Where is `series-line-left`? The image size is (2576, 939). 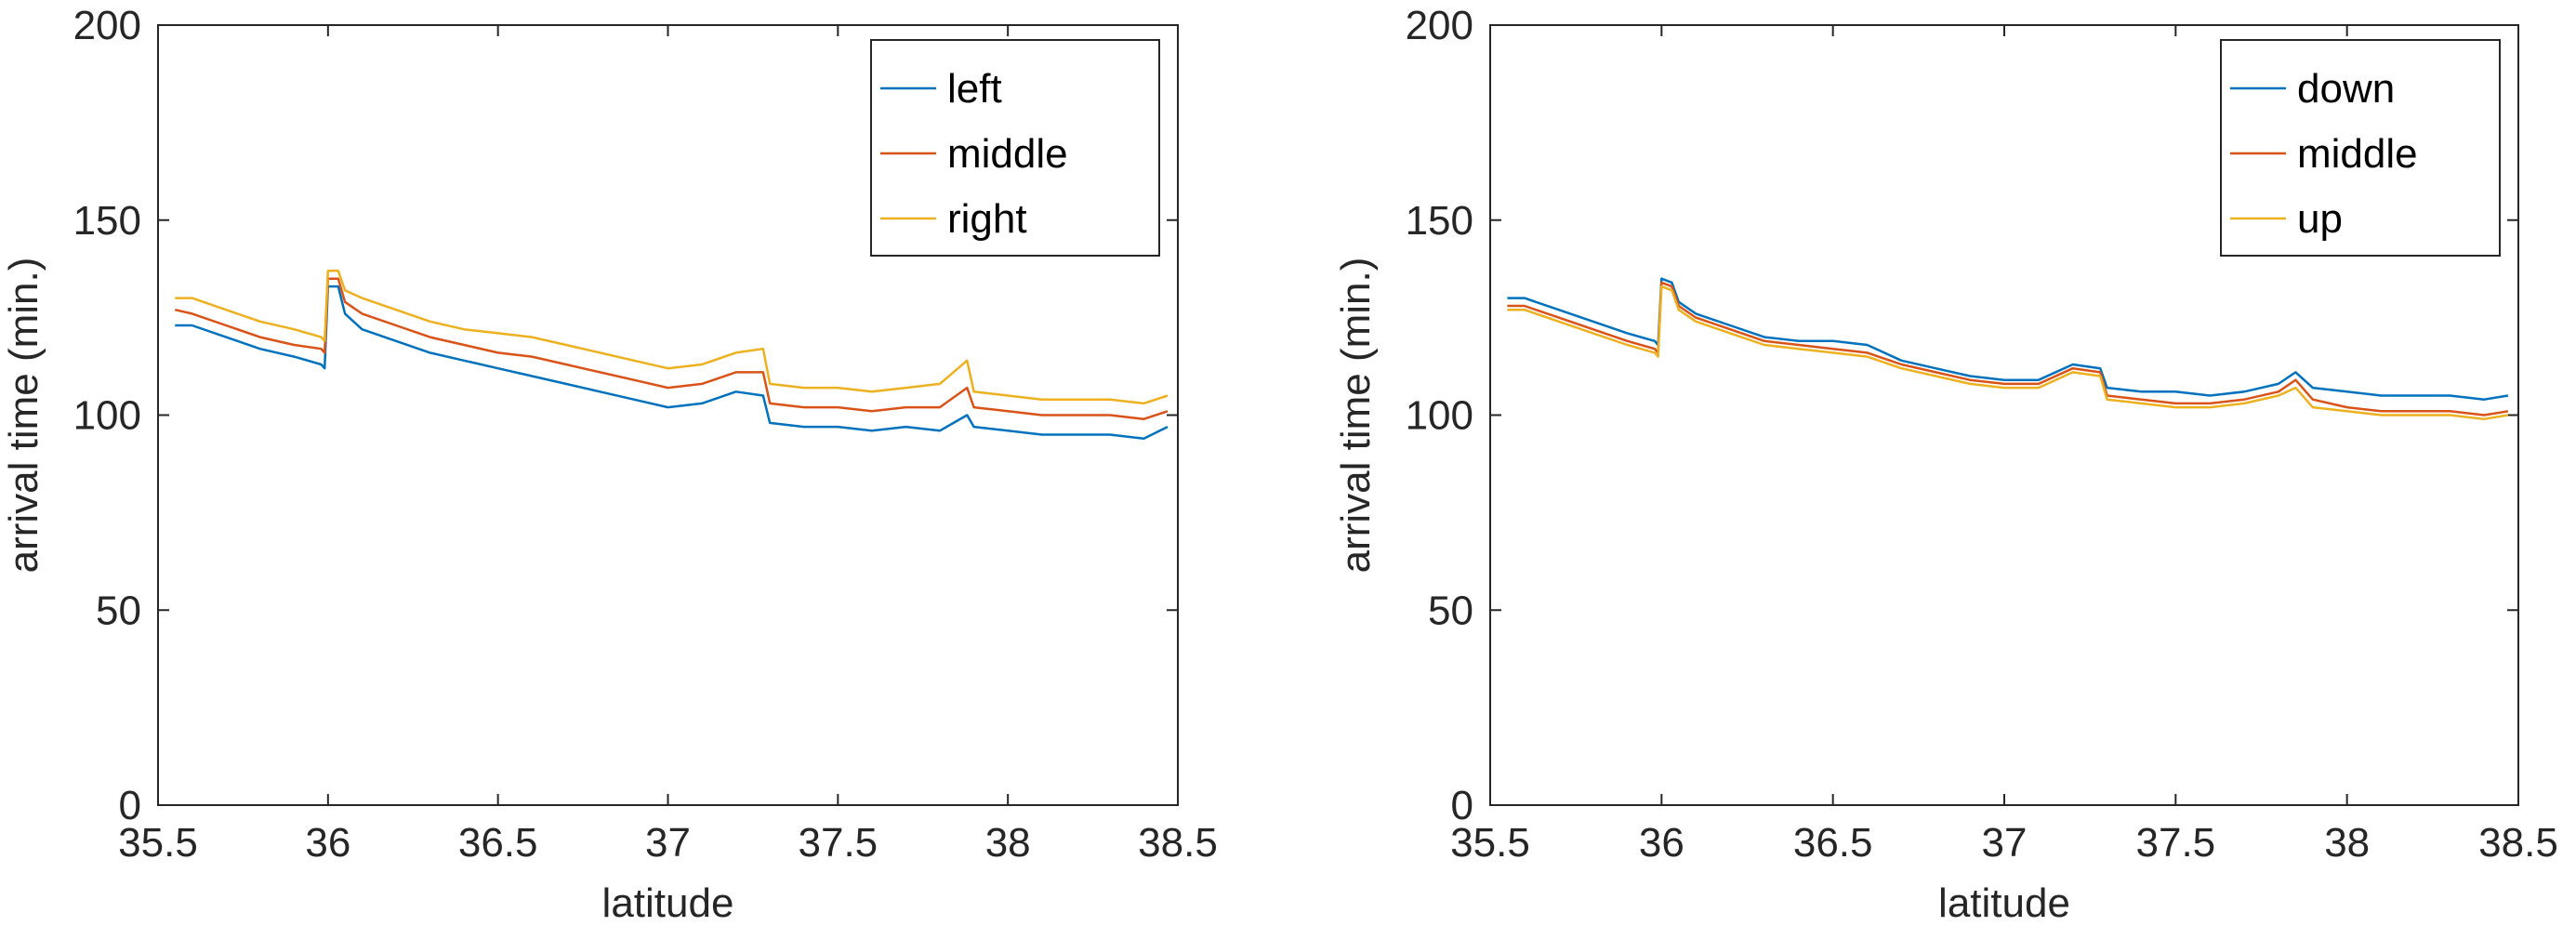 series-line-left is located at coordinates (672, 362).